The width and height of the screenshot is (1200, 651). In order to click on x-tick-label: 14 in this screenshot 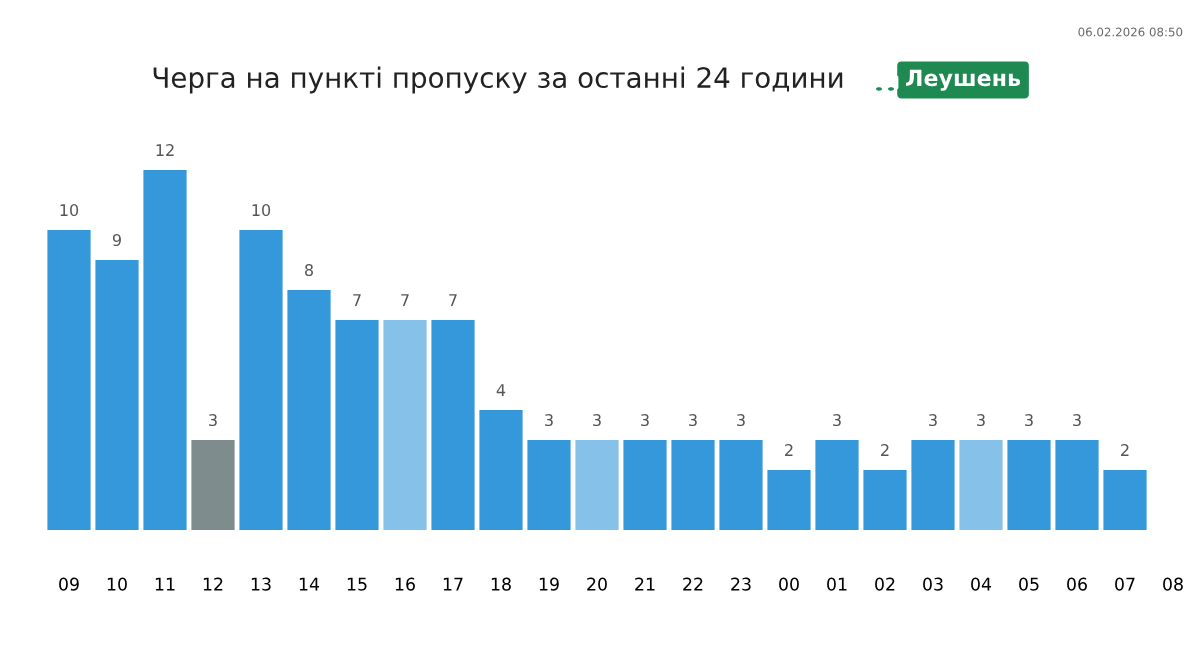, I will do `click(309, 584)`.